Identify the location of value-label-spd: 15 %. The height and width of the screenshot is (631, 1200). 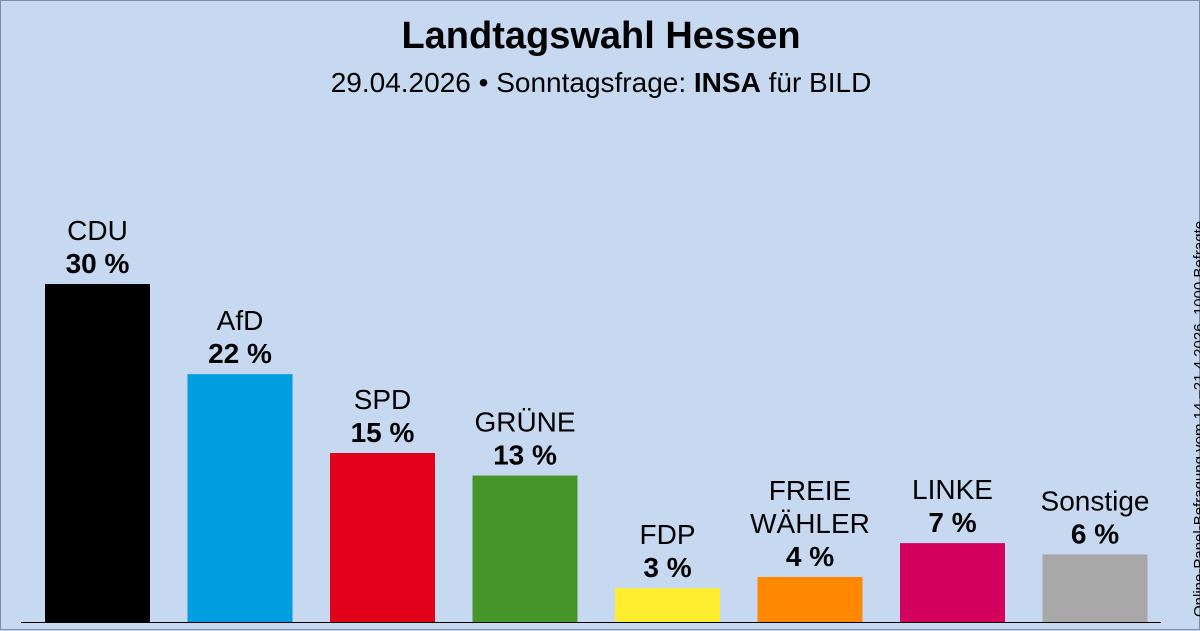
(383, 432).